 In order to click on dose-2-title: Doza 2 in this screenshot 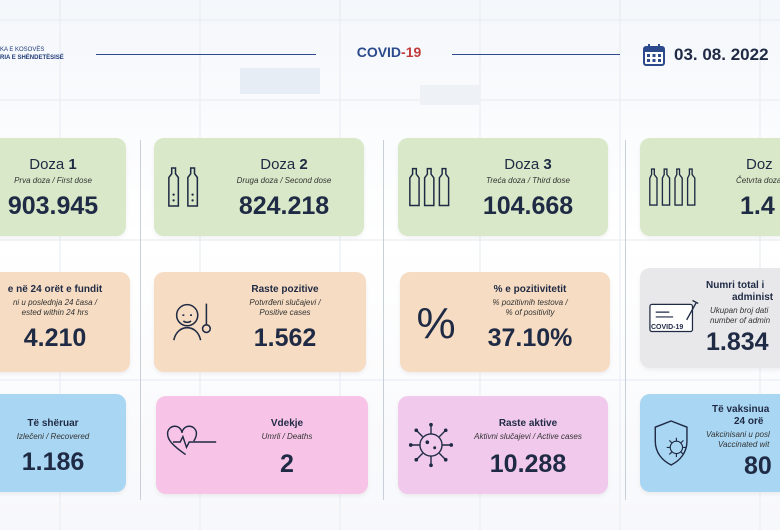, I will do `click(284, 164)`.